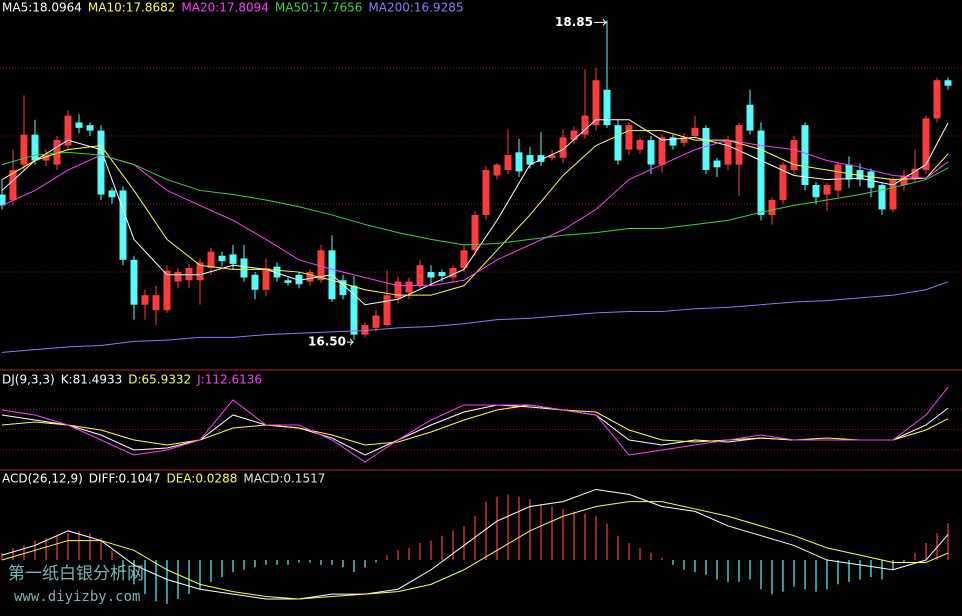 The height and width of the screenshot is (616, 962). I want to click on legend-label: J:112.6136, so click(229, 380).